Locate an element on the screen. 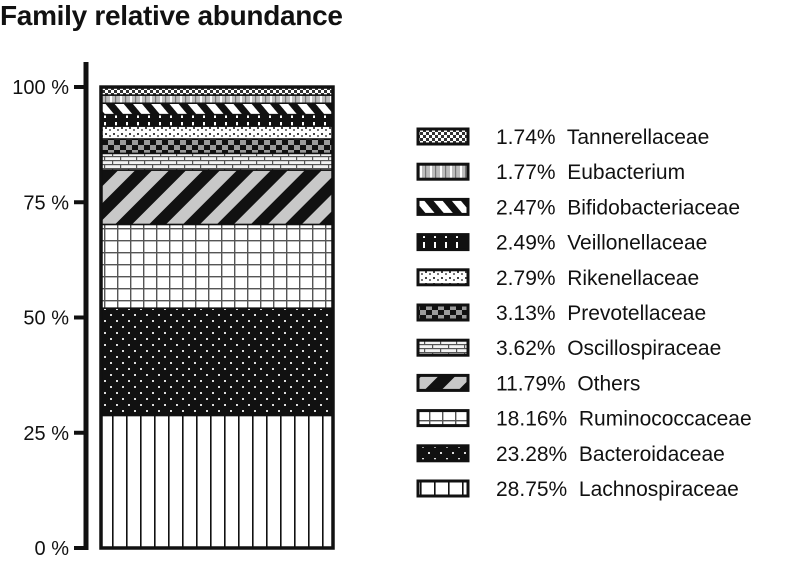 This screenshot has height=563, width=802. bar-segment-rikenellaceae is located at coordinates (217, 132).